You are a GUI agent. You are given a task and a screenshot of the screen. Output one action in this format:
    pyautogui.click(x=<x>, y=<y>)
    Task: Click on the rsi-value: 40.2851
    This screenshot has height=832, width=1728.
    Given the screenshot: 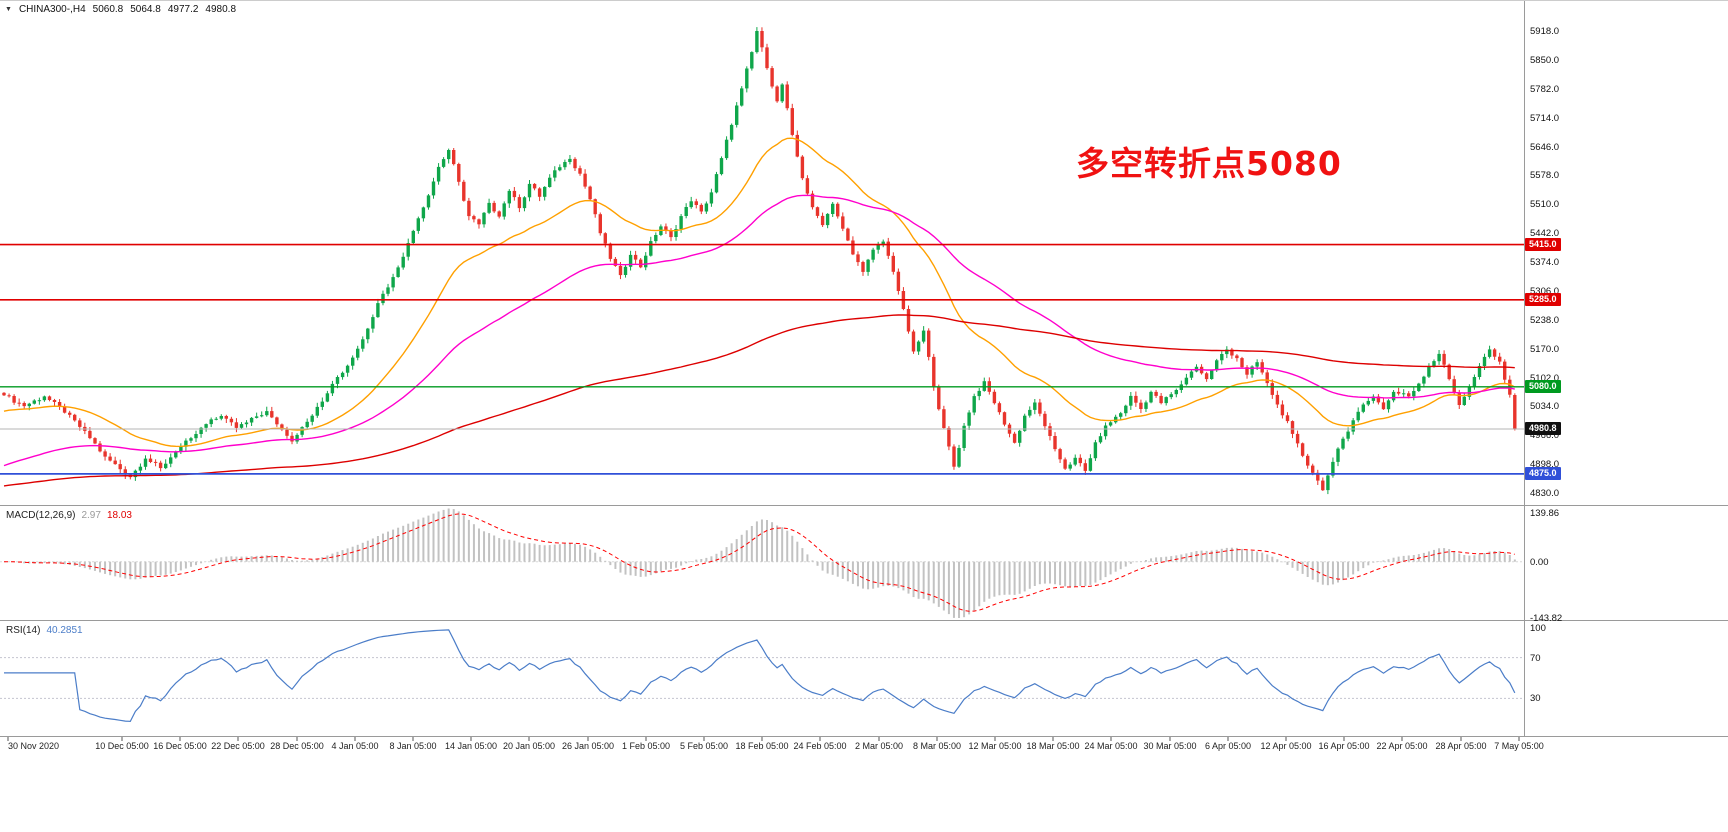 What is the action you would take?
    pyautogui.click(x=64, y=630)
    